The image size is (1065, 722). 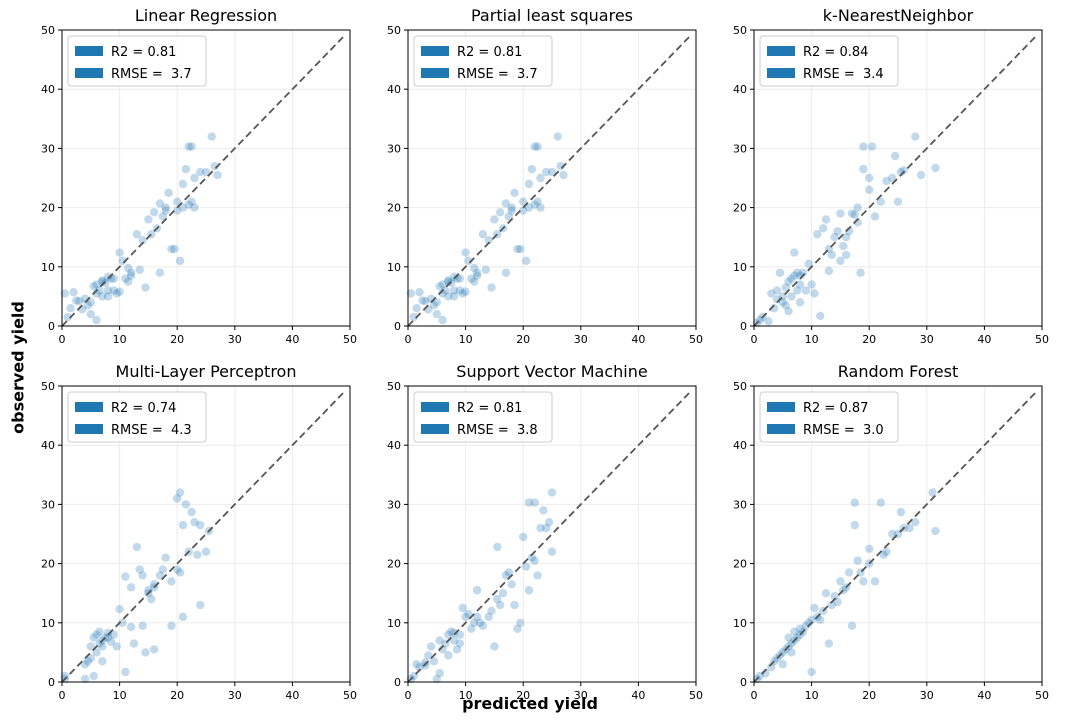 What do you see at coordinates (812, 339) in the screenshot?
I see `x-tick-label: 10` at bounding box center [812, 339].